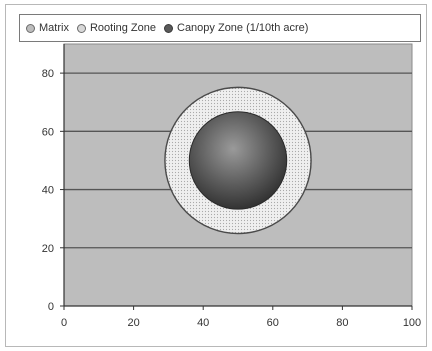 The image size is (432, 351). Describe the element at coordinates (48, 132) in the screenshot. I see `y-tick-label-60: 60` at that location.